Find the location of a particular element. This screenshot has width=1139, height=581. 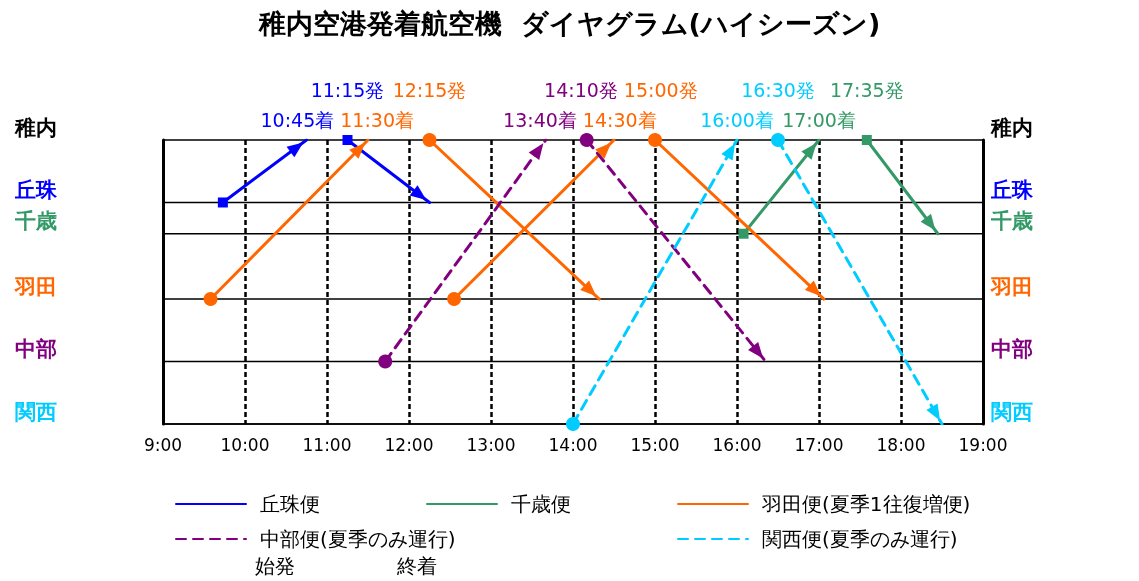

chart-title: 稚内空港発着航空機 ダイヤグラム(ハイシーズン) is located at coordinates (569, 23).